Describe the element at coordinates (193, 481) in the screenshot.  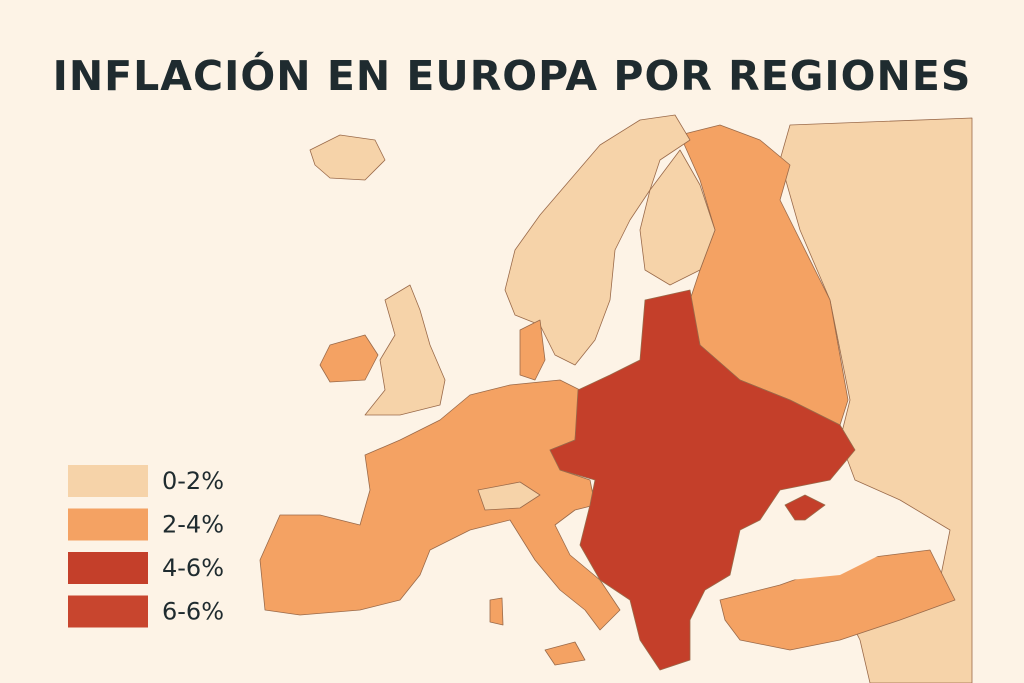
I see `legend-label: 0-2%` at that location.